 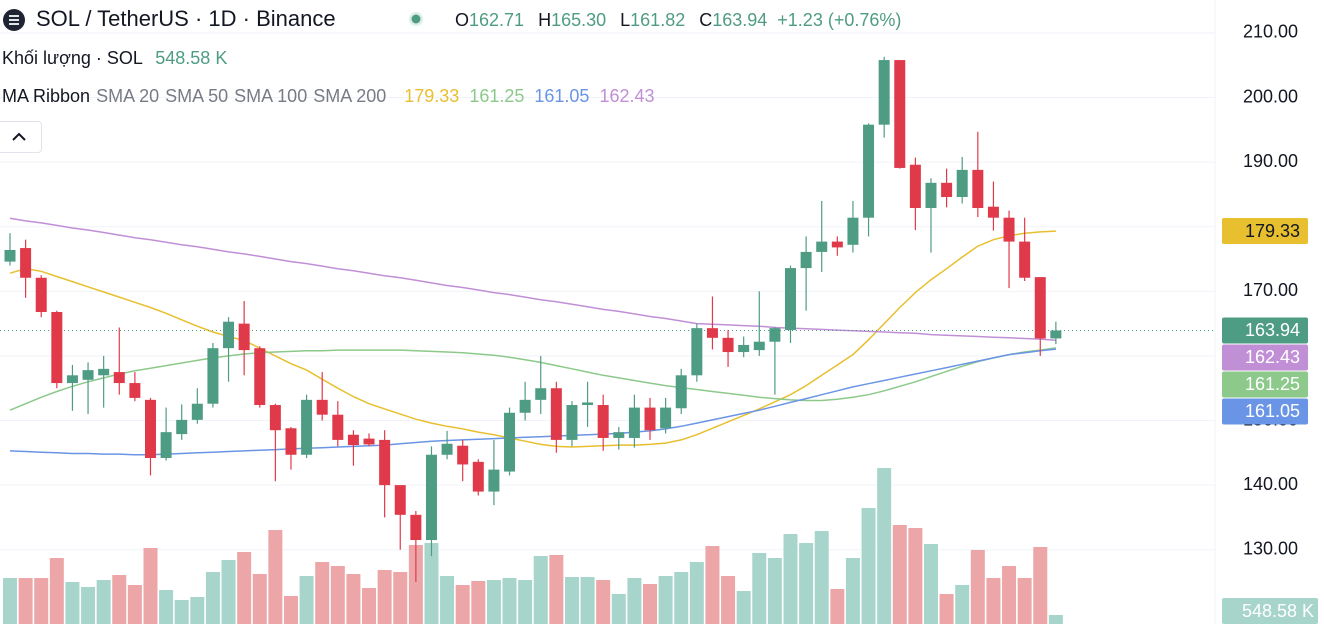 I want to click on price-badge-label: 162.43, so click(x=1272, y=357).